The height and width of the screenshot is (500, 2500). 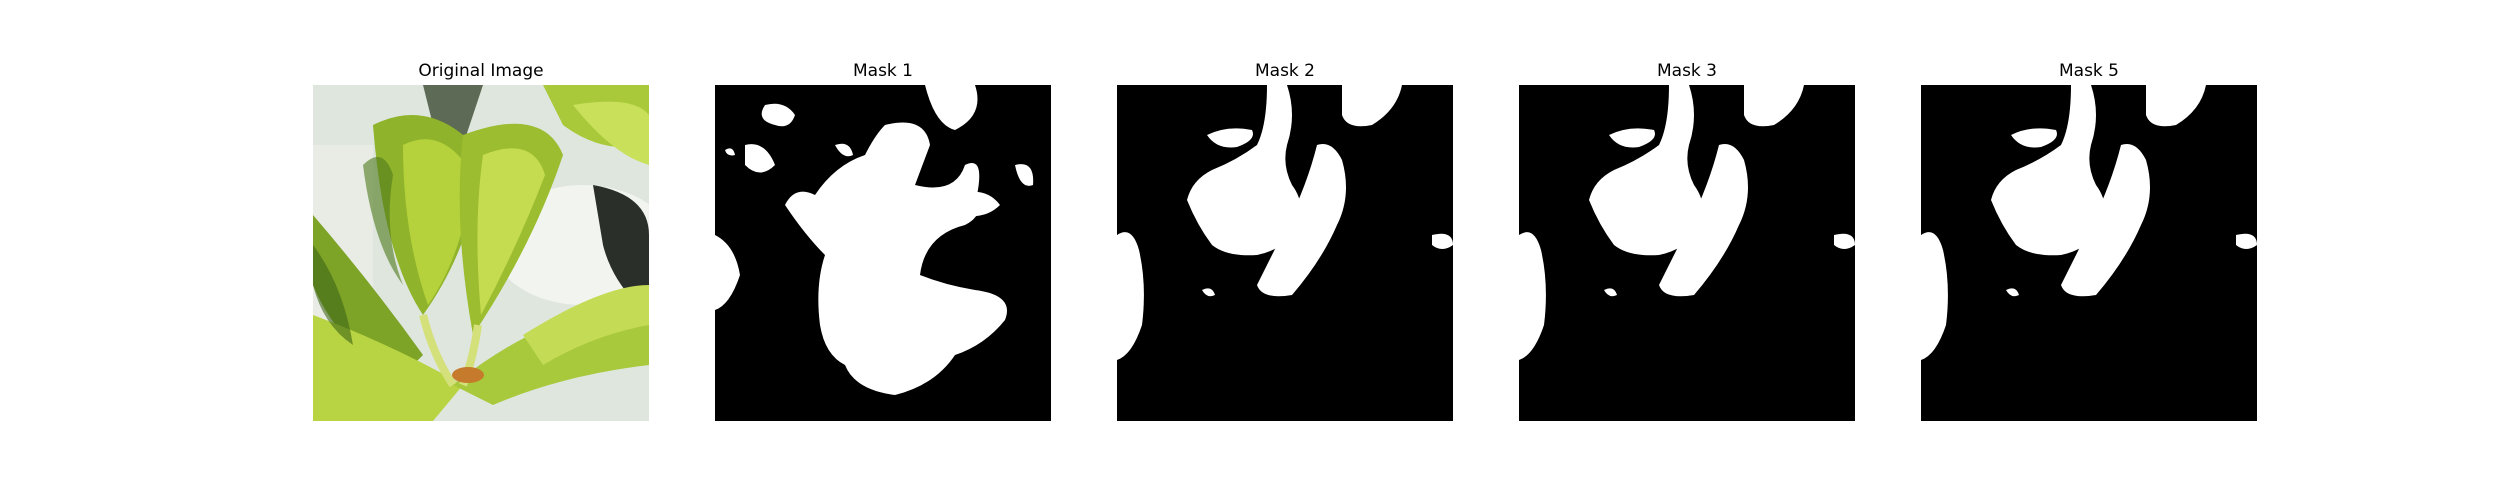 I want to click on mask-3-image, so click(x=1687, y=253).